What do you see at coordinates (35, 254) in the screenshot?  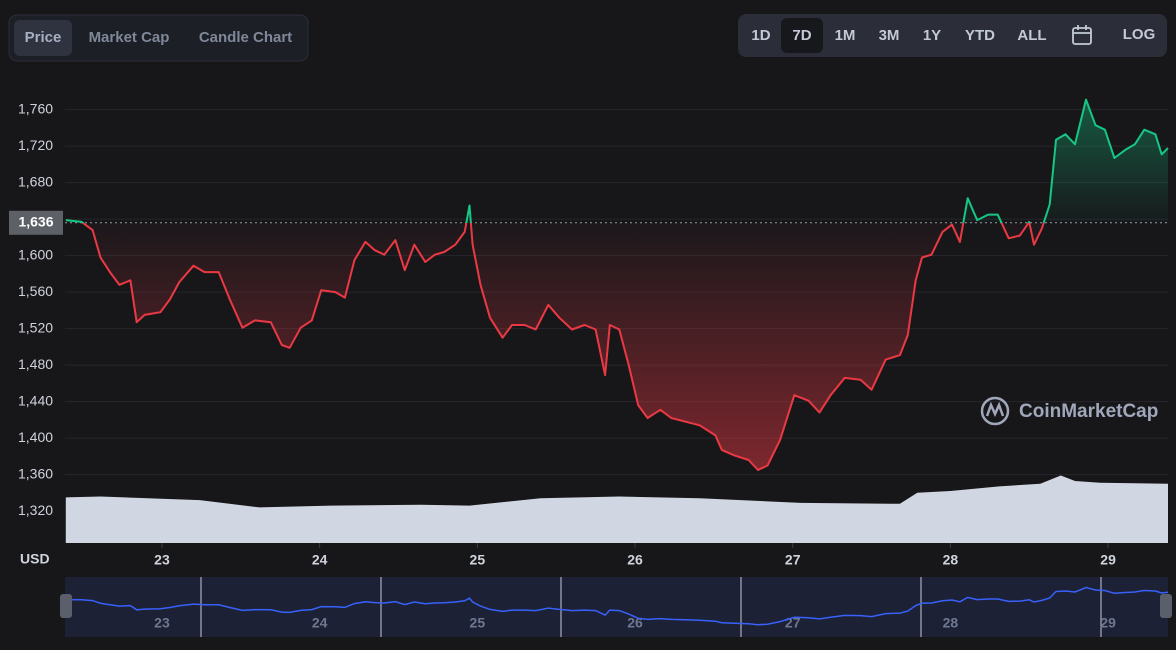 I see `y-tick-label: 1,600` at bounding box center [35, 254].